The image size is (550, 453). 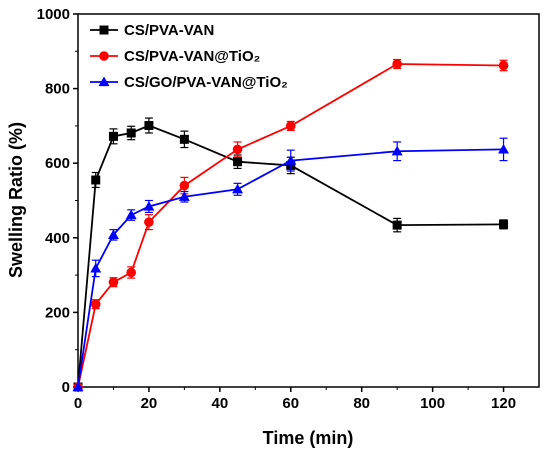 What do you see at coordinates (78, 403) in the screenshot?
I see `x-tick-label: 0` at bounding box center [78, 403].